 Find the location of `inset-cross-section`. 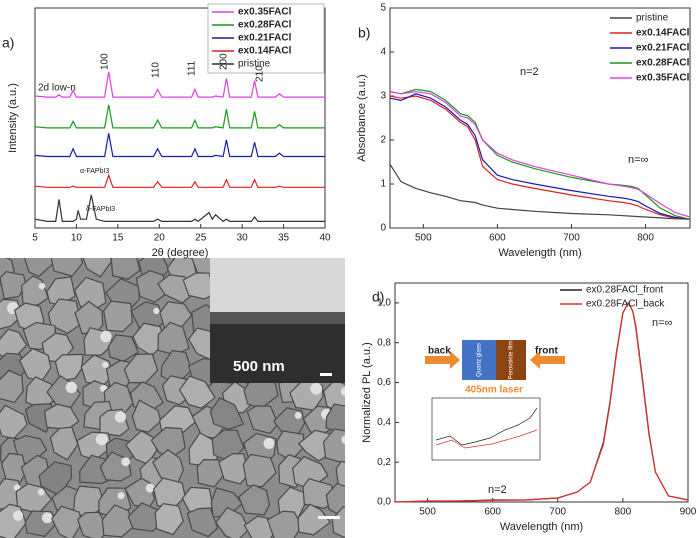

inset-cross-section is located at coordinates (277, 350).